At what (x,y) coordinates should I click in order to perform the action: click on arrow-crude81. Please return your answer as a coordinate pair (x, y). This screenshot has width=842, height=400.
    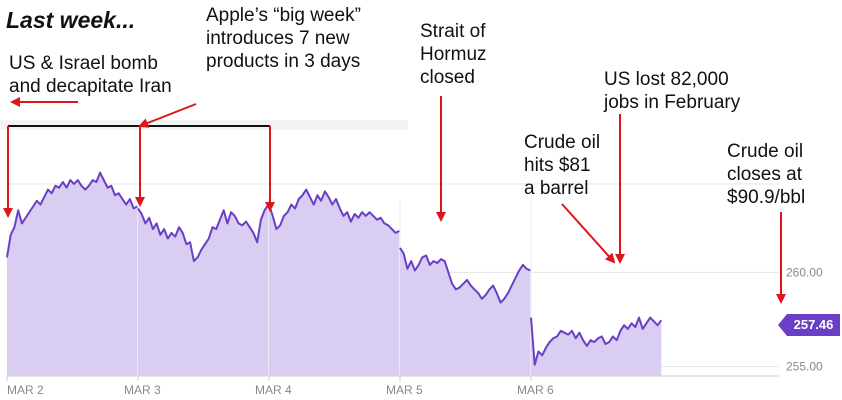
    Looking at the image, I should click on (588, 233).